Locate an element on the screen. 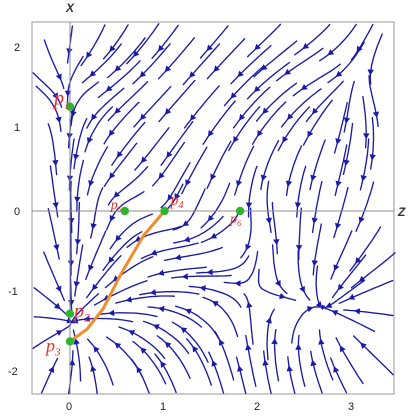 The width and height of the screenshot is (412, 418). point-label-subscript: 2 is located at coordinates (87, 318).